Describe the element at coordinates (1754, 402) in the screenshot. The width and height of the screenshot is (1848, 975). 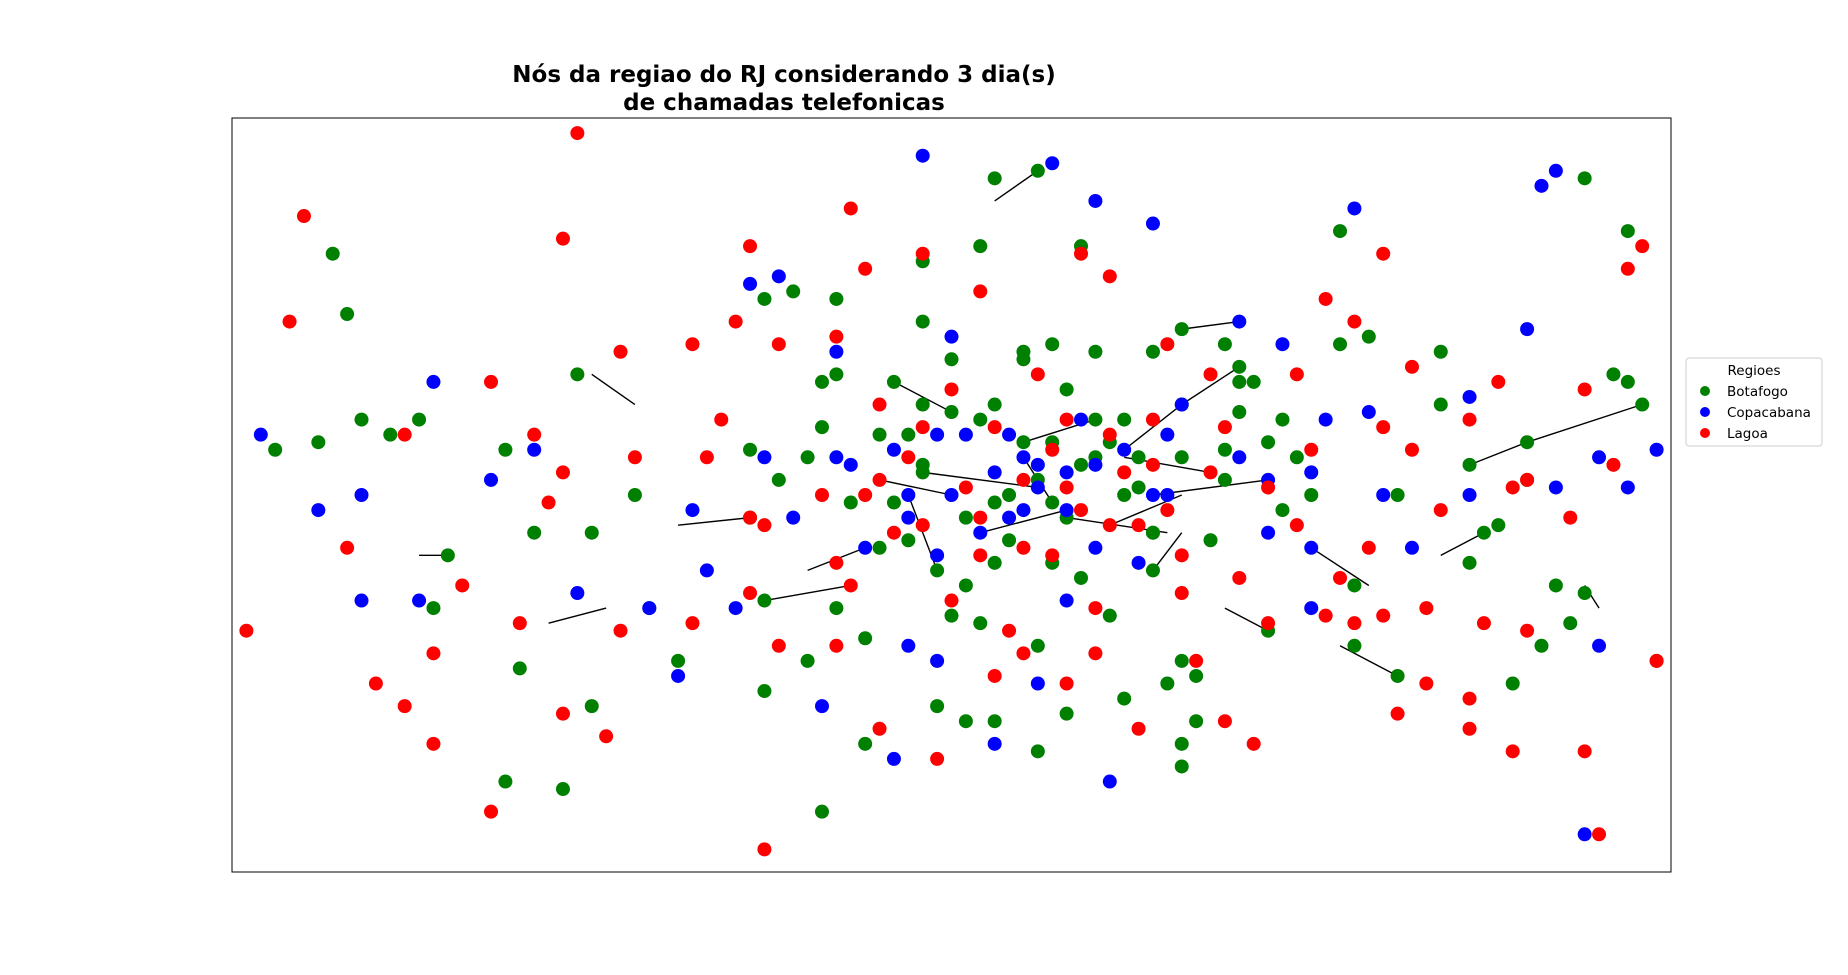
I see `legend: Regioes Botafogo Copacabana Lagoa` at that location.